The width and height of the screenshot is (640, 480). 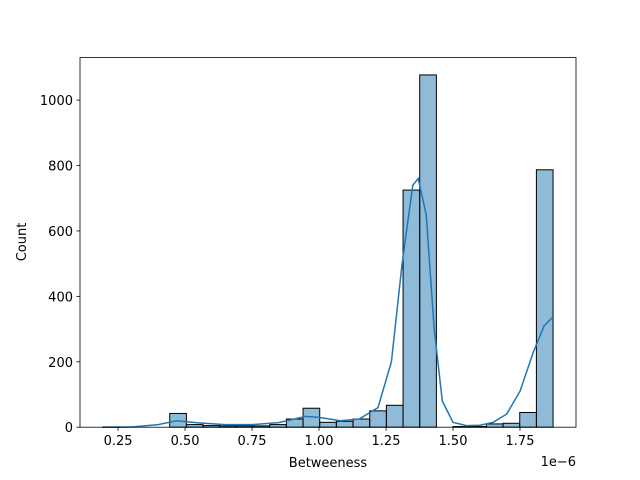 What do you see at coordinates (453, 441) in the screenshot?
I see `x-tick-label: 1.50` at bounding box center [453, 441].